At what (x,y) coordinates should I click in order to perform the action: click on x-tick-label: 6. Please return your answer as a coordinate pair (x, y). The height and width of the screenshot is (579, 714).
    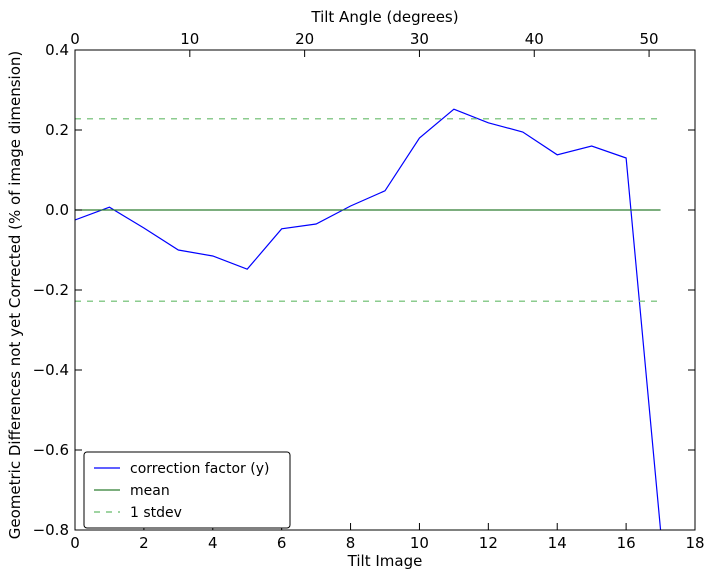
    Looking at the image, I should click on (282, 543).